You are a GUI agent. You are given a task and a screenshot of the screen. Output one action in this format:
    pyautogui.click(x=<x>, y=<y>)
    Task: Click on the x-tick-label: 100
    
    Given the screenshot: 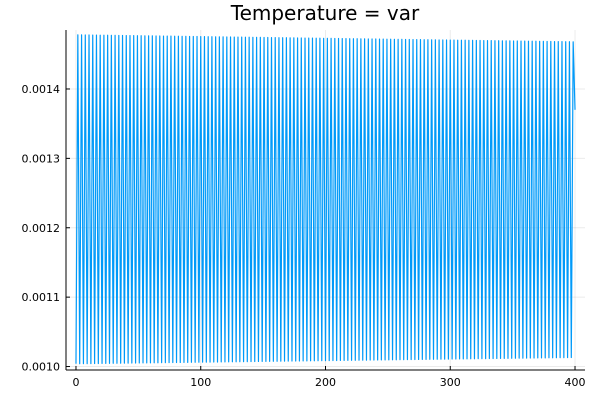 What is the action you would take?
    pyautogui.click(x=200, y=382)
    